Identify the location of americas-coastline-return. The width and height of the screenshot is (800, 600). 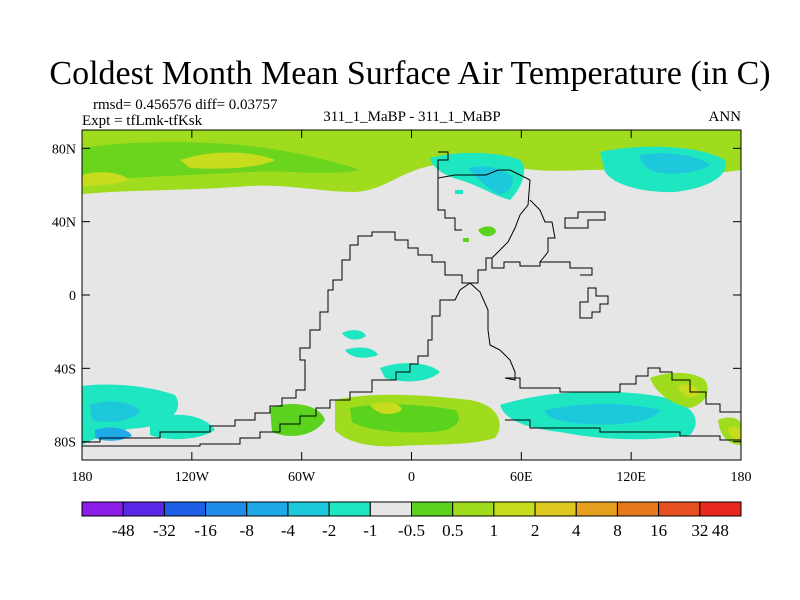
(276, 364).